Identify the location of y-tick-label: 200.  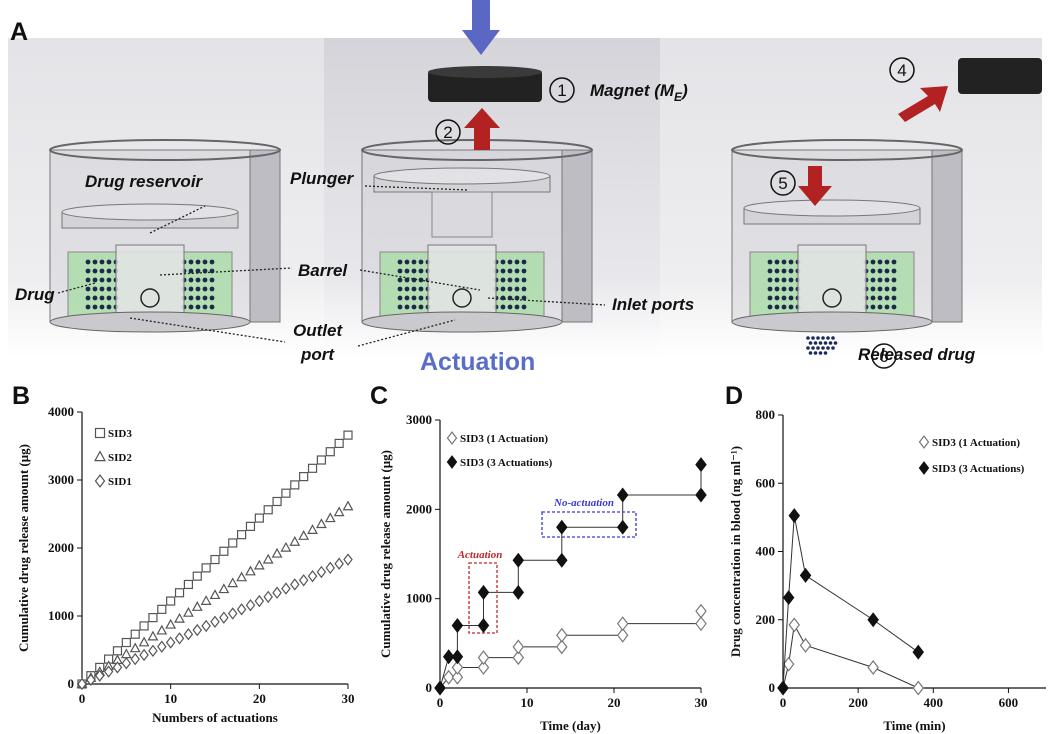
(766, 619).